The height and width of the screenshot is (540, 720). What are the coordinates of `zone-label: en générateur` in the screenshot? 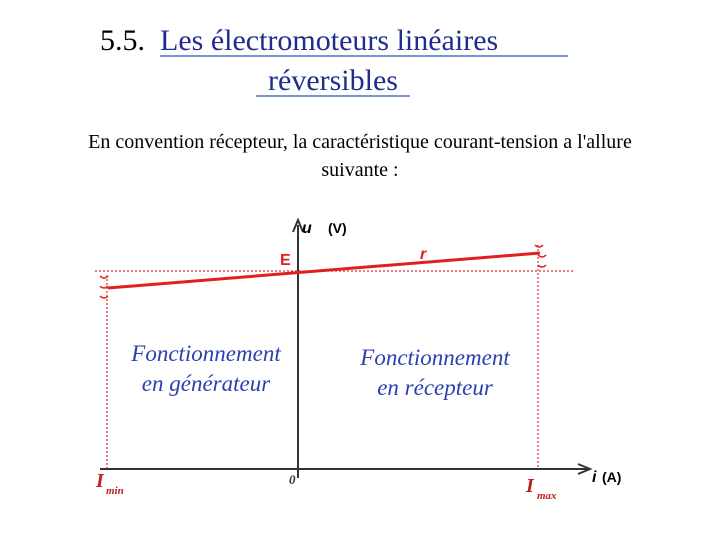 It's located at (206, 383).